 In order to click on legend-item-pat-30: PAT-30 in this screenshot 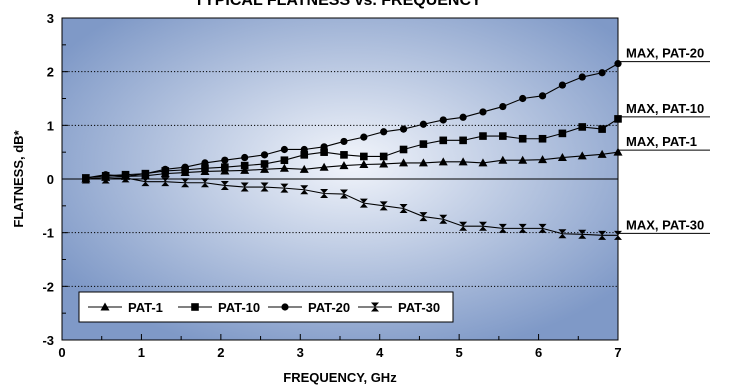, I will do `click(399, 307)`.